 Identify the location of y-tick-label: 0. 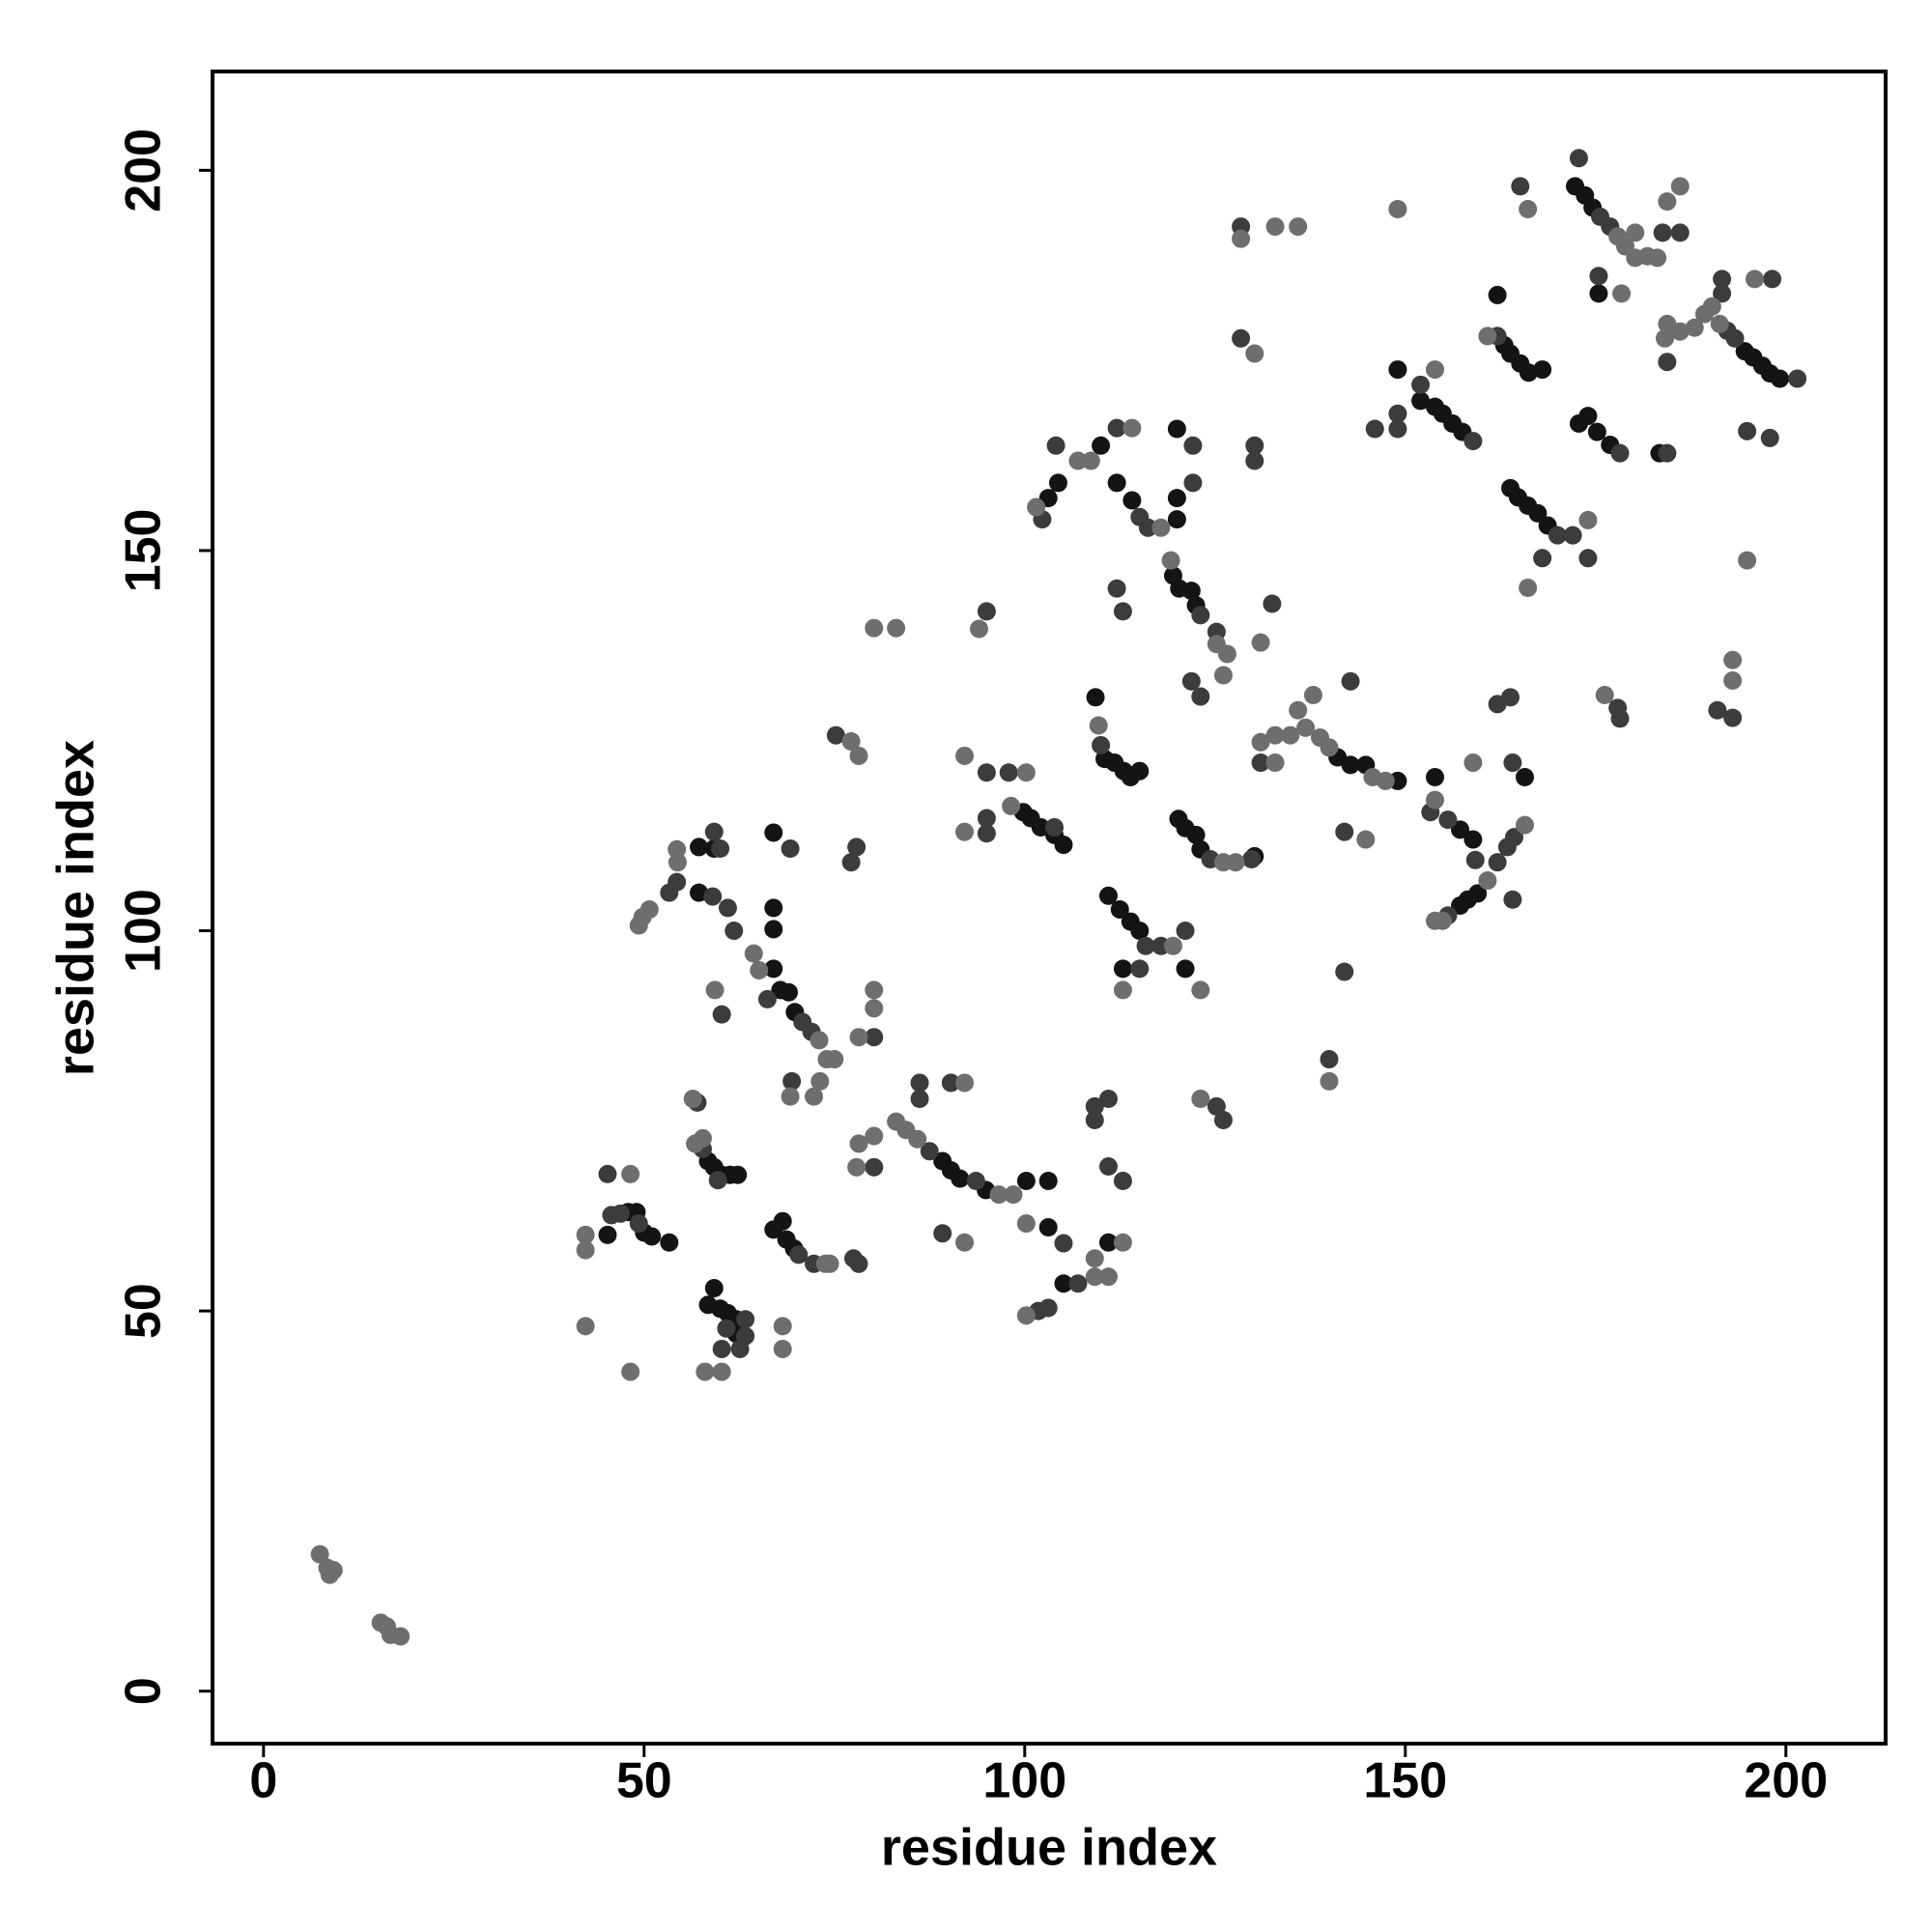
(144, 1691).